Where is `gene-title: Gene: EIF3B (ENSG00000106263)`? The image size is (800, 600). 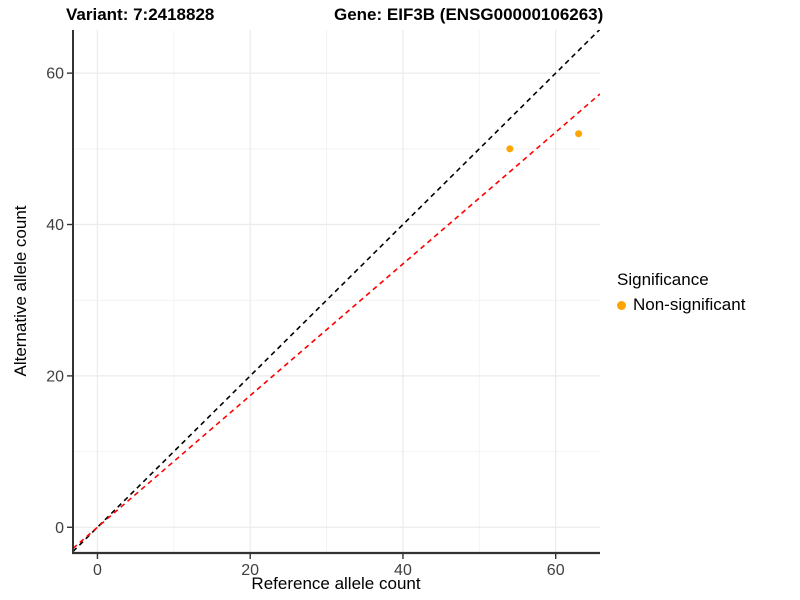
gene-title: Gene: EIF3B (ENSG00000106263) is located at coordinates (469, 14).